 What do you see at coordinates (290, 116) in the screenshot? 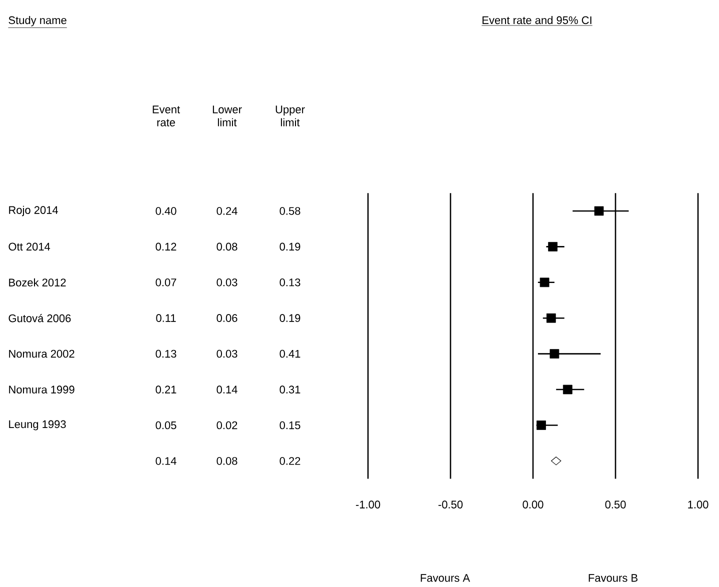
I see `text: Upper limit` at bounding box center [290, 116].